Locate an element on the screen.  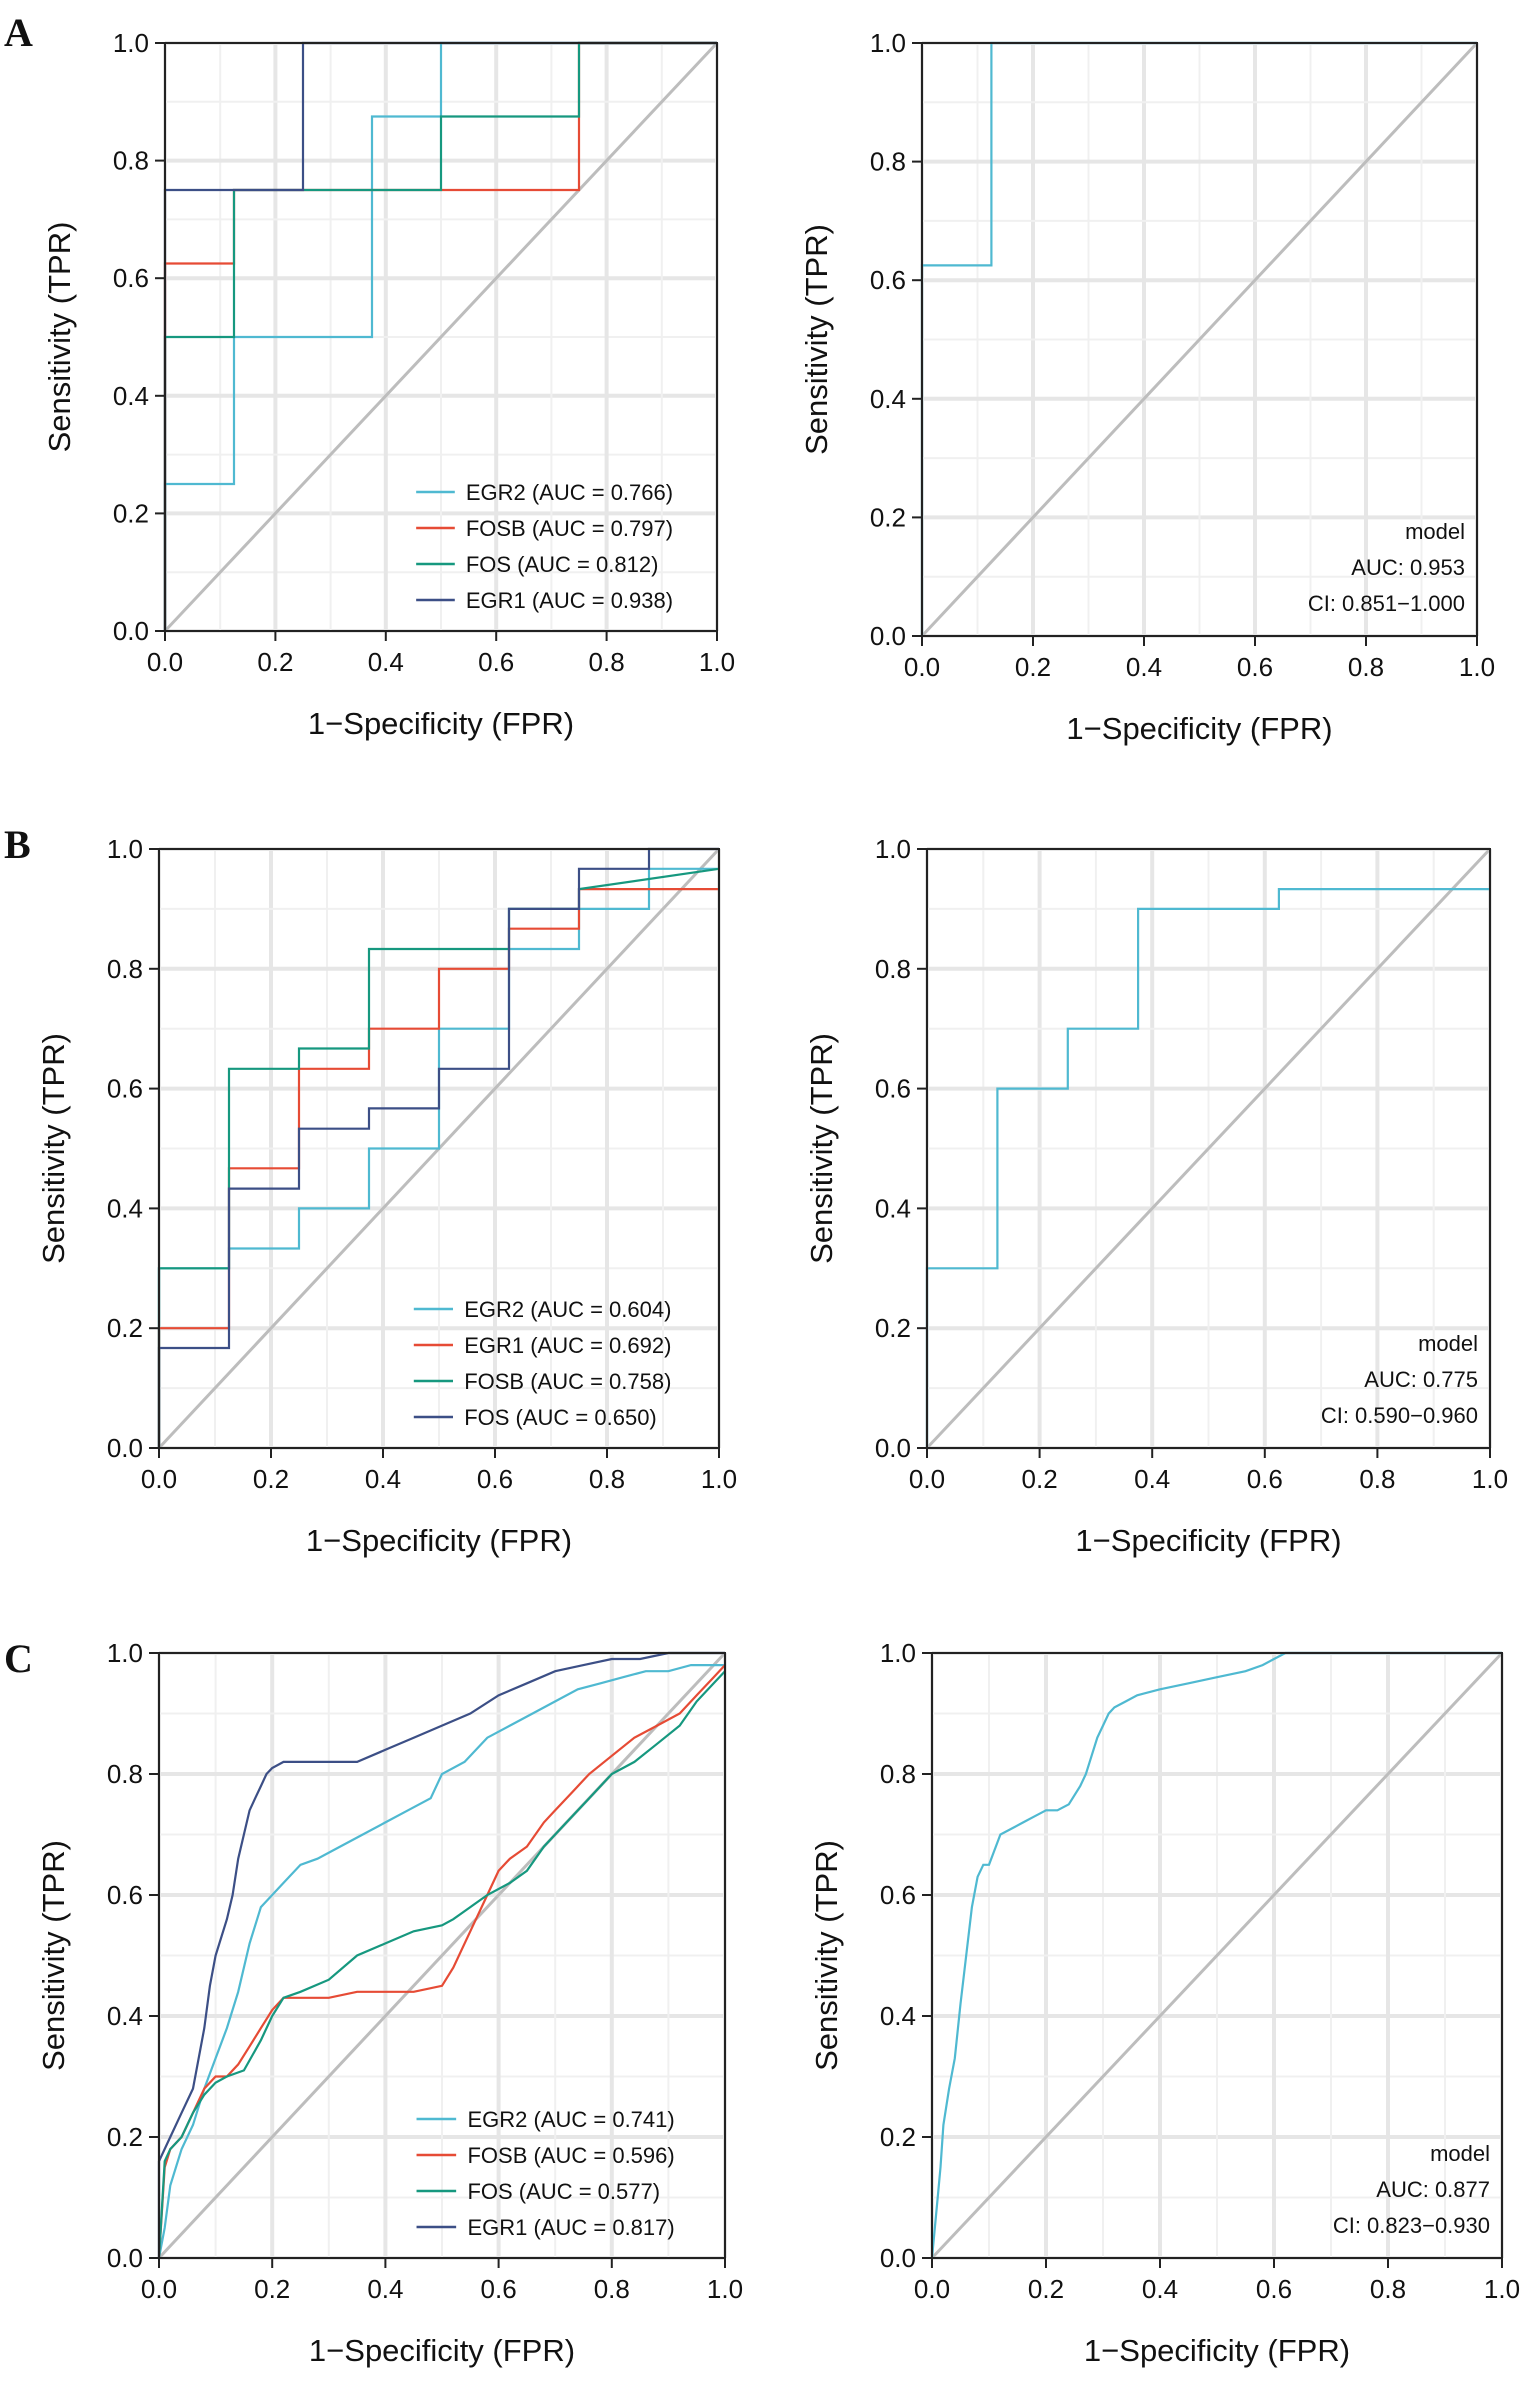
legend-label: EGR1 (AUC = 0.938) is located at coordinates (569, 600).